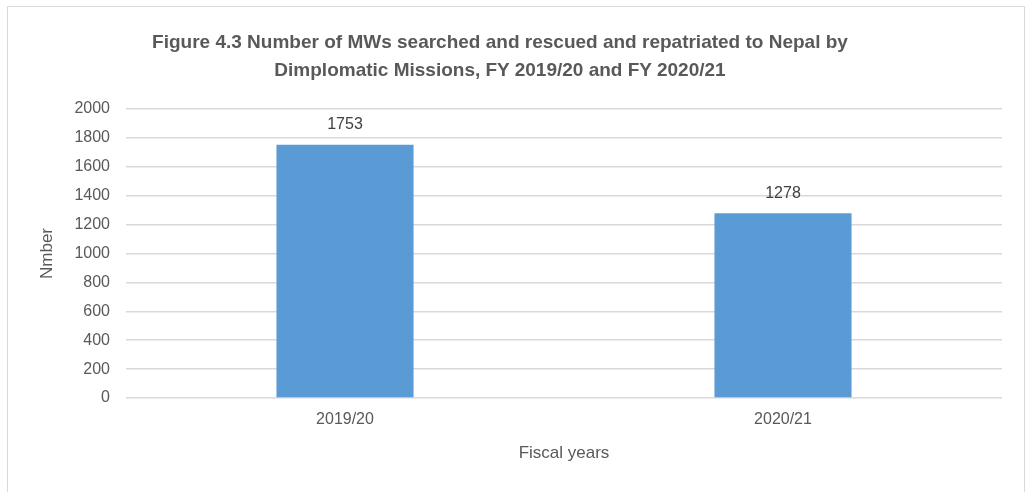 This screenshot has height=492, width=1026. What do you see at coordinates (106, 397) in the screenshot?
I see `y-tick-label: 0` at bounding box center [106, 397].